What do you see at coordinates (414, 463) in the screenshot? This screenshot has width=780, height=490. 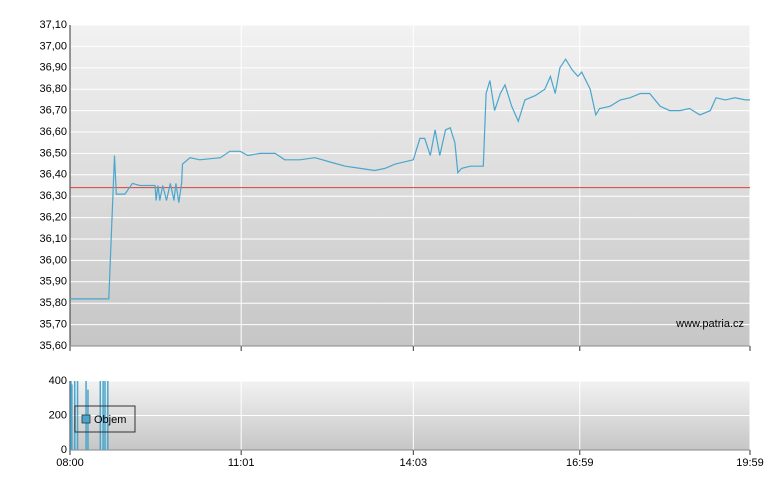 I see `x-tick-label: 14:03` at bounding box center [414, 463].